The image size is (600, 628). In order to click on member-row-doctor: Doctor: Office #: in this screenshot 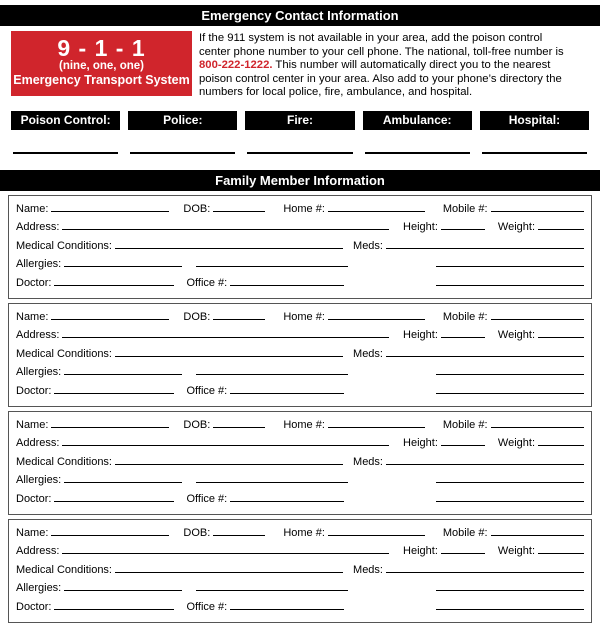, I will do `click(300, 500)`.